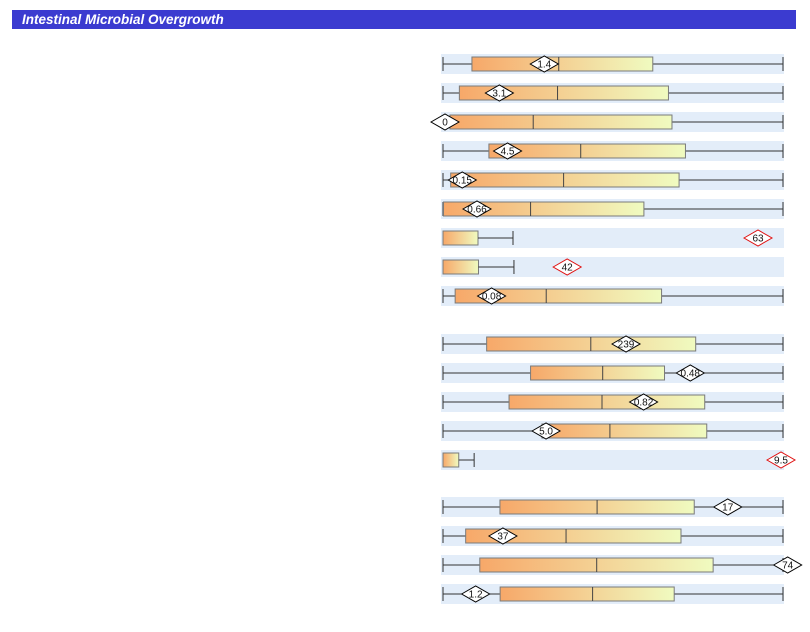  I want to click on result-marker-label: 0.15, so click(463, 181).